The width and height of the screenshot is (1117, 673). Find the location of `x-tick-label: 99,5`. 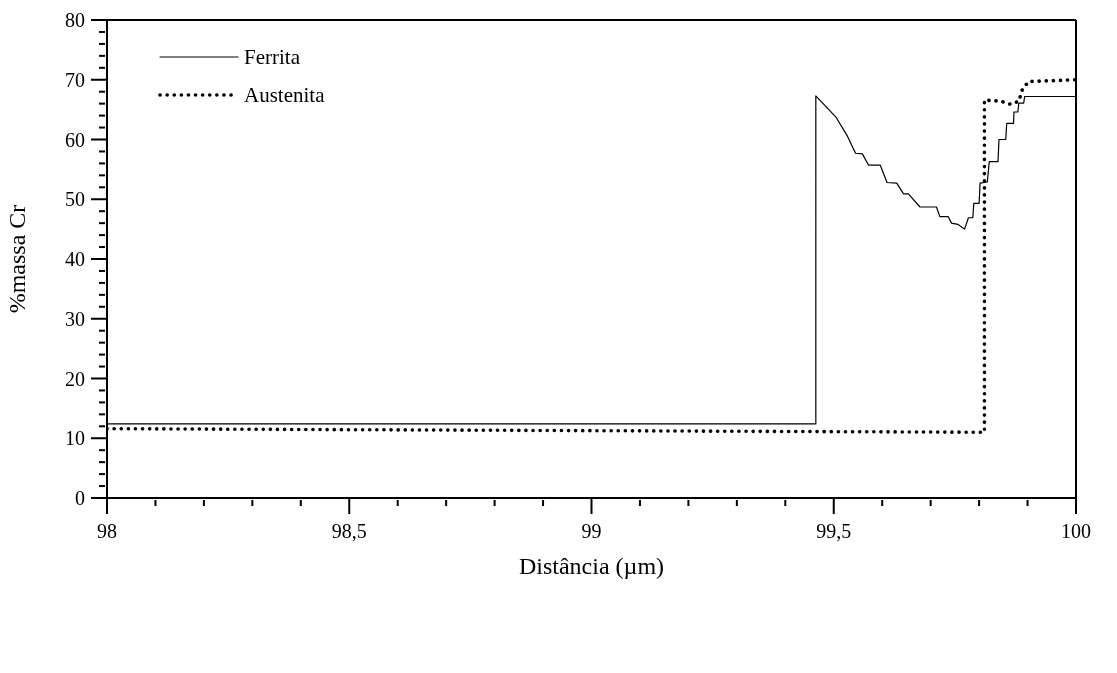

x-tick-label: 99,5 is located at coordinates (834, 531).